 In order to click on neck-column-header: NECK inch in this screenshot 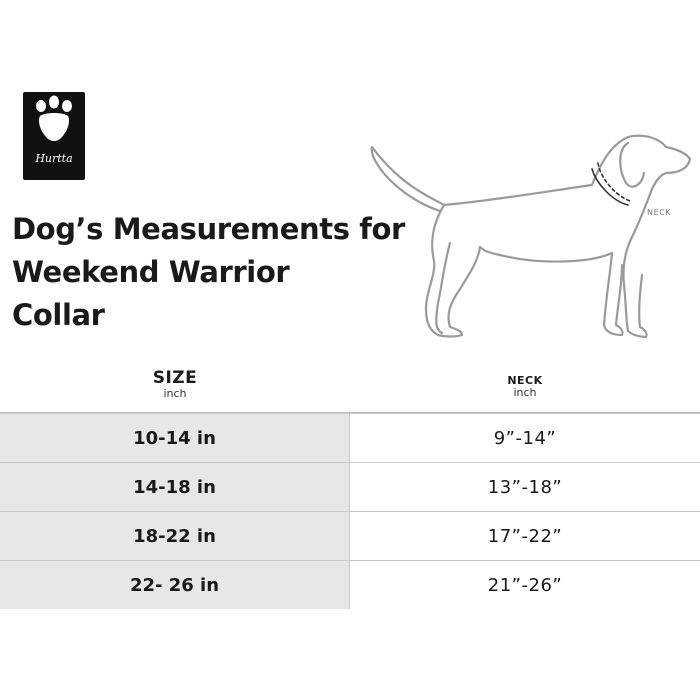, I will do `click(525, 380)`.